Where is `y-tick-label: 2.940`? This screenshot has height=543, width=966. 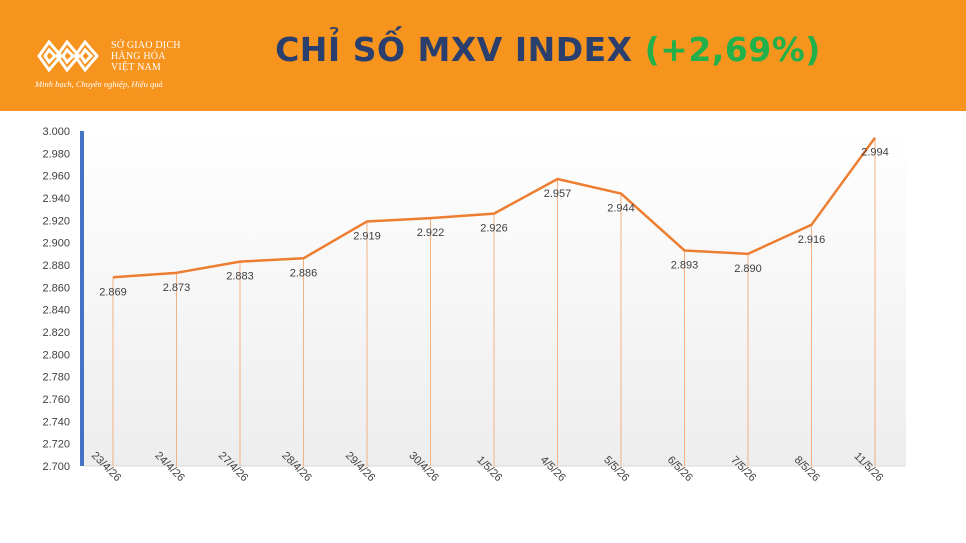 y-tick-label: 2.940 is located at coordinates (56, 199).